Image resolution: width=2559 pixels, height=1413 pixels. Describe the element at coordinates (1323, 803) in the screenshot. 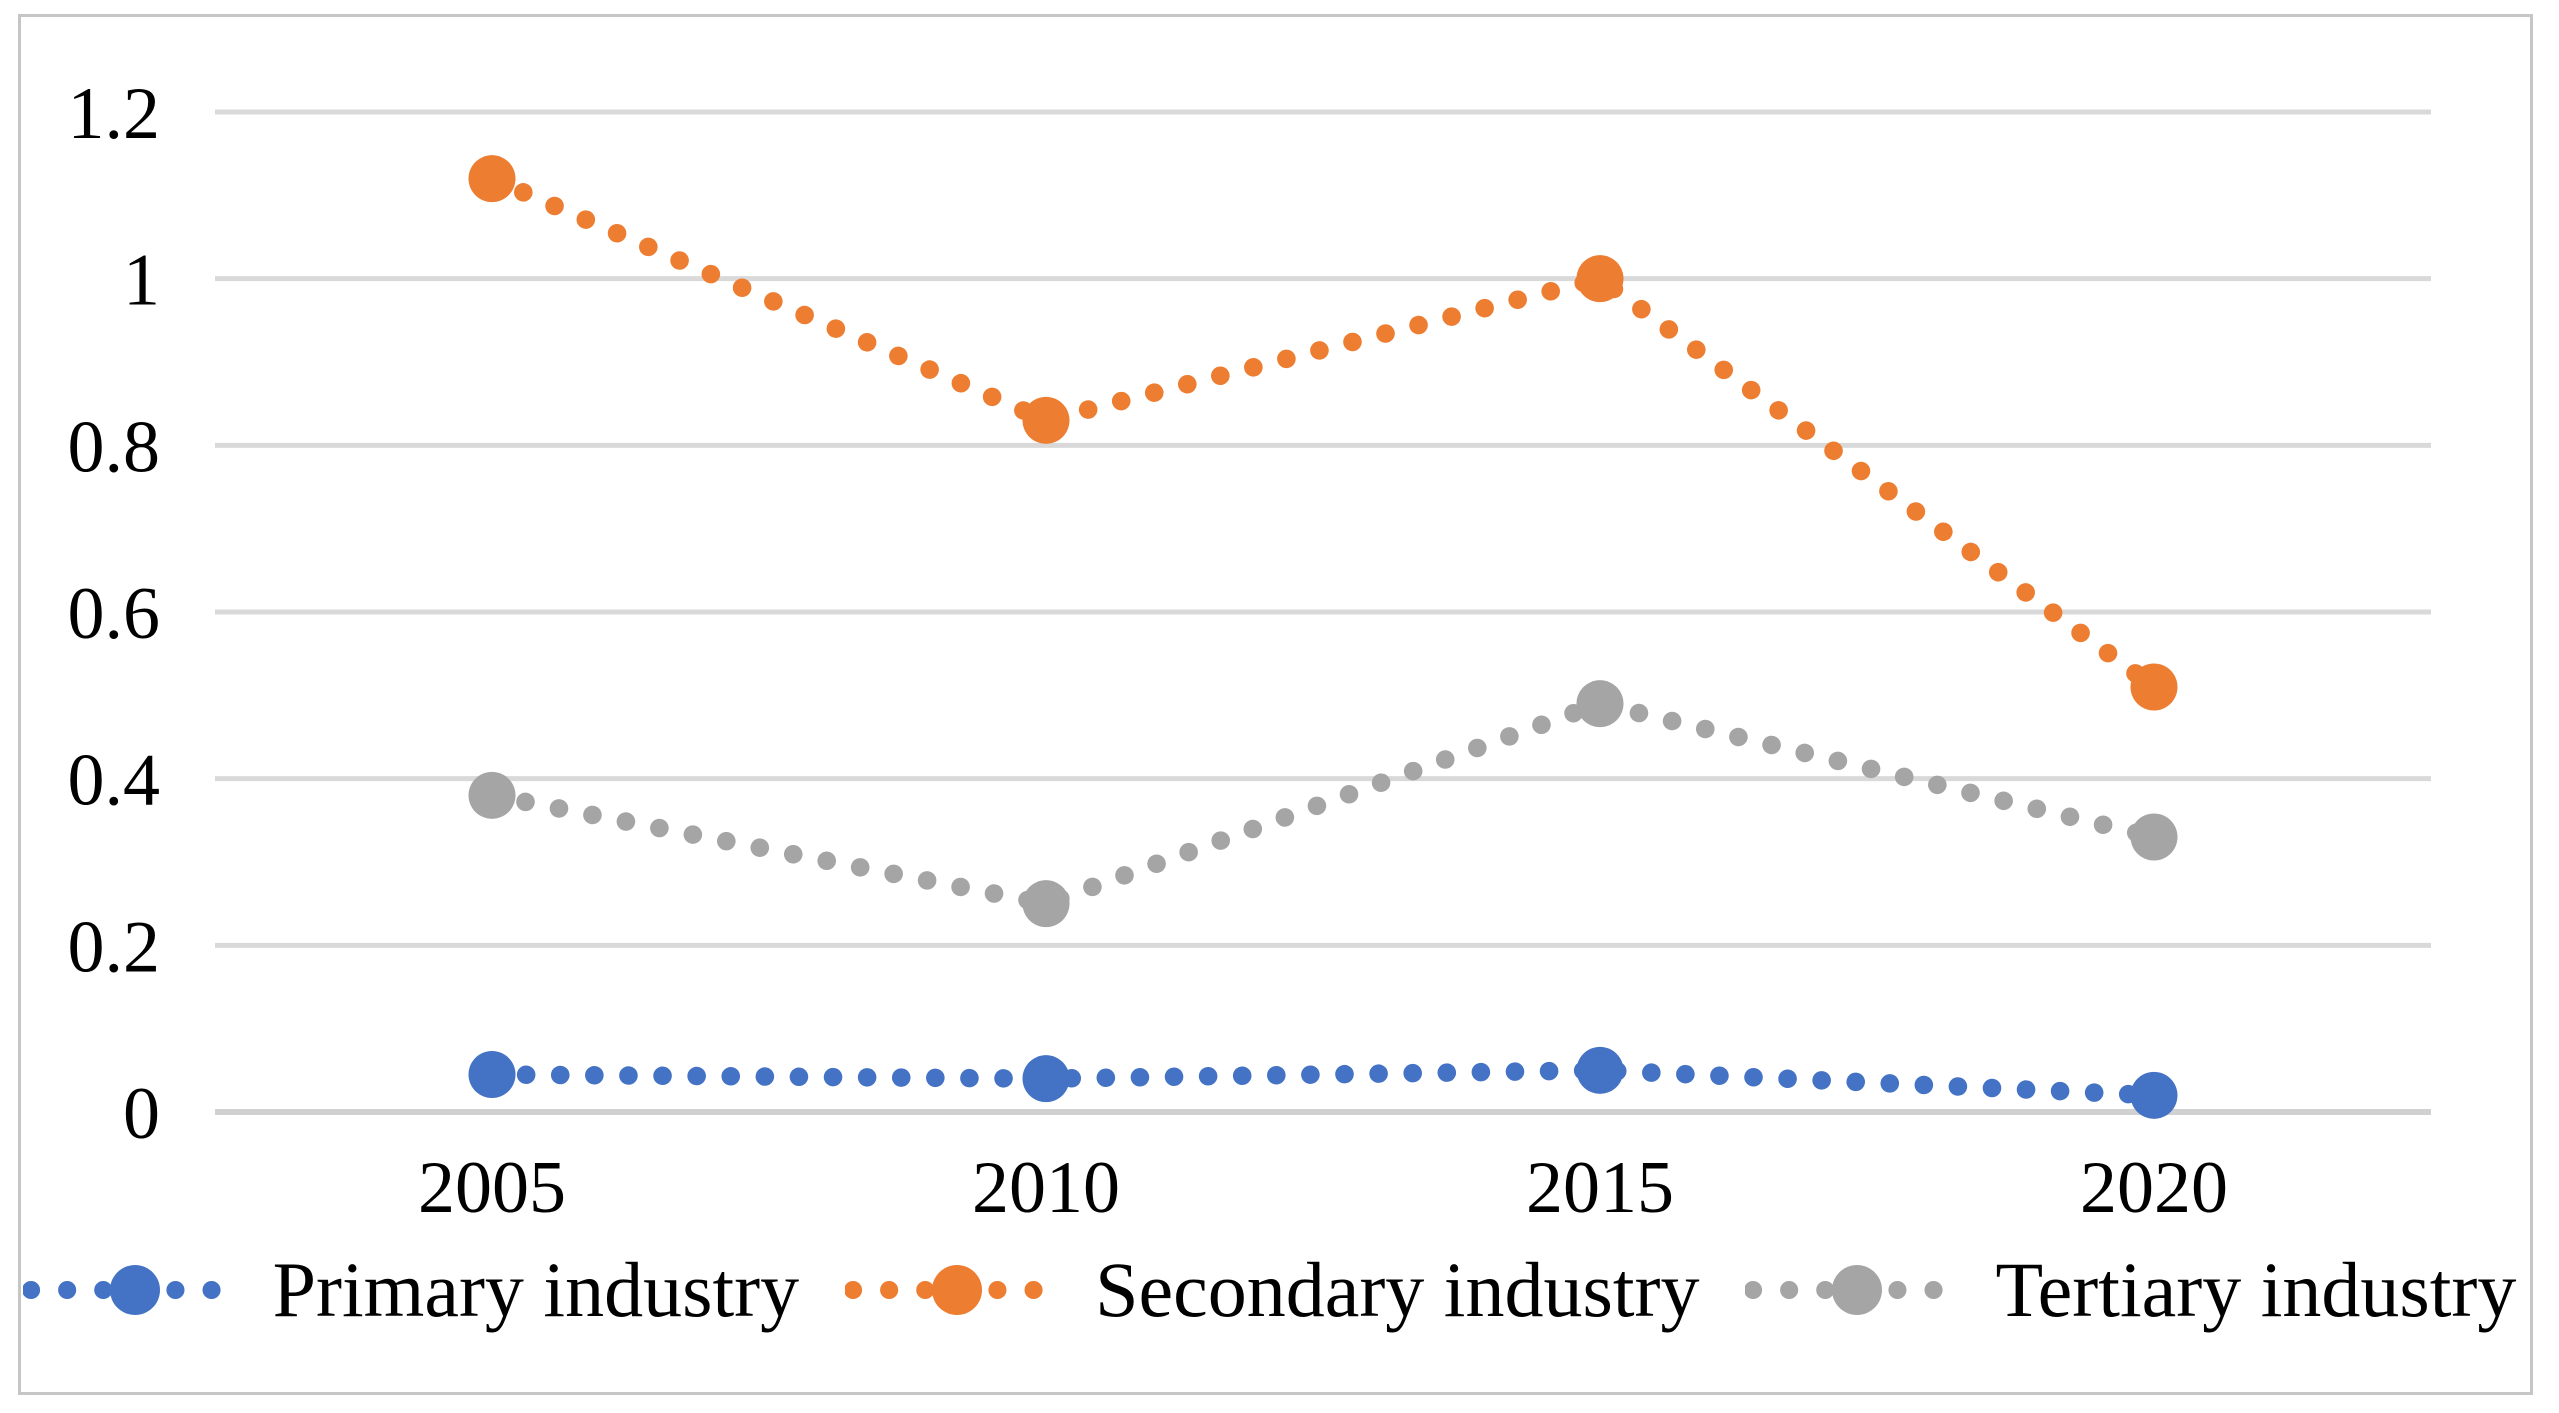

I see `series-line-tertiary-industry` at that location.